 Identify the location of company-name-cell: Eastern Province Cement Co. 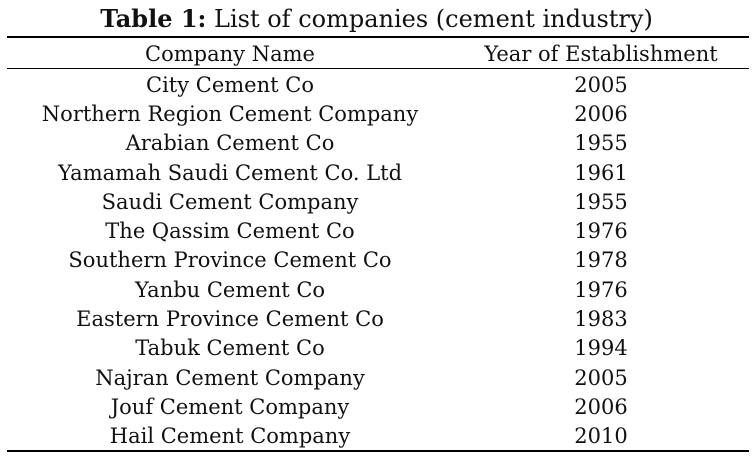
(230, 319).